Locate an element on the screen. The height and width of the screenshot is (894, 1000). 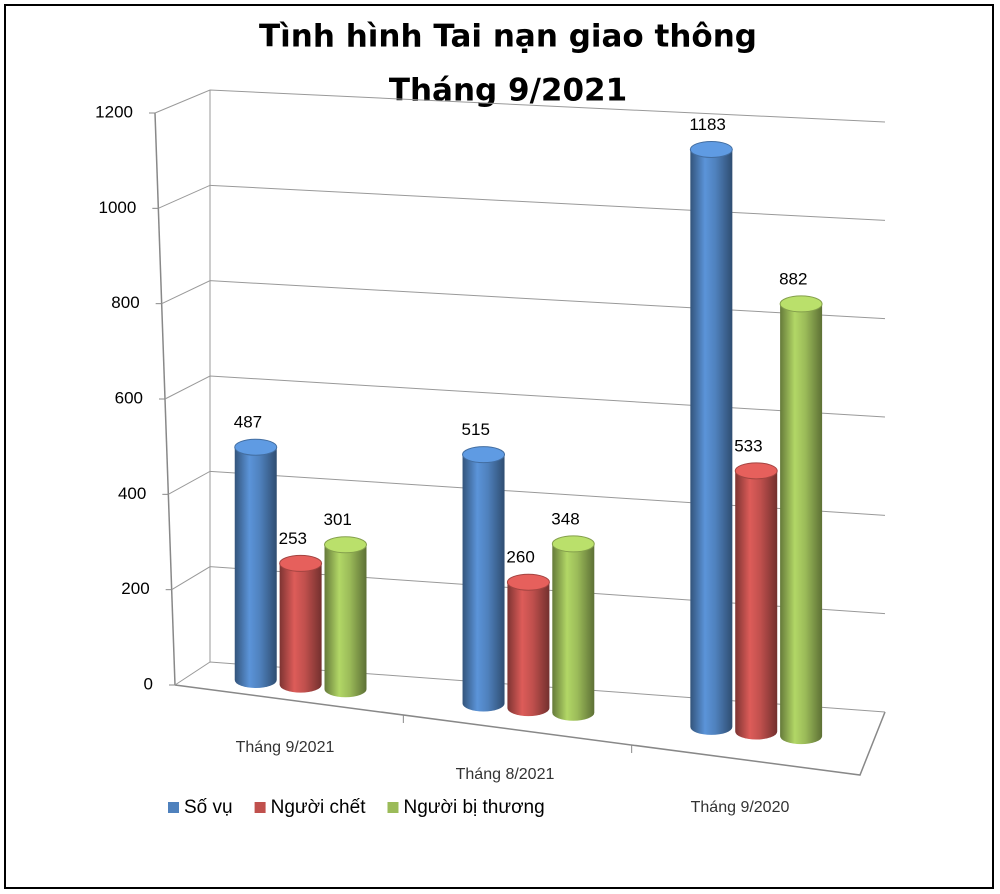
x-tick-label: Tháng 9/2021 is located at coordinates (285, 747).